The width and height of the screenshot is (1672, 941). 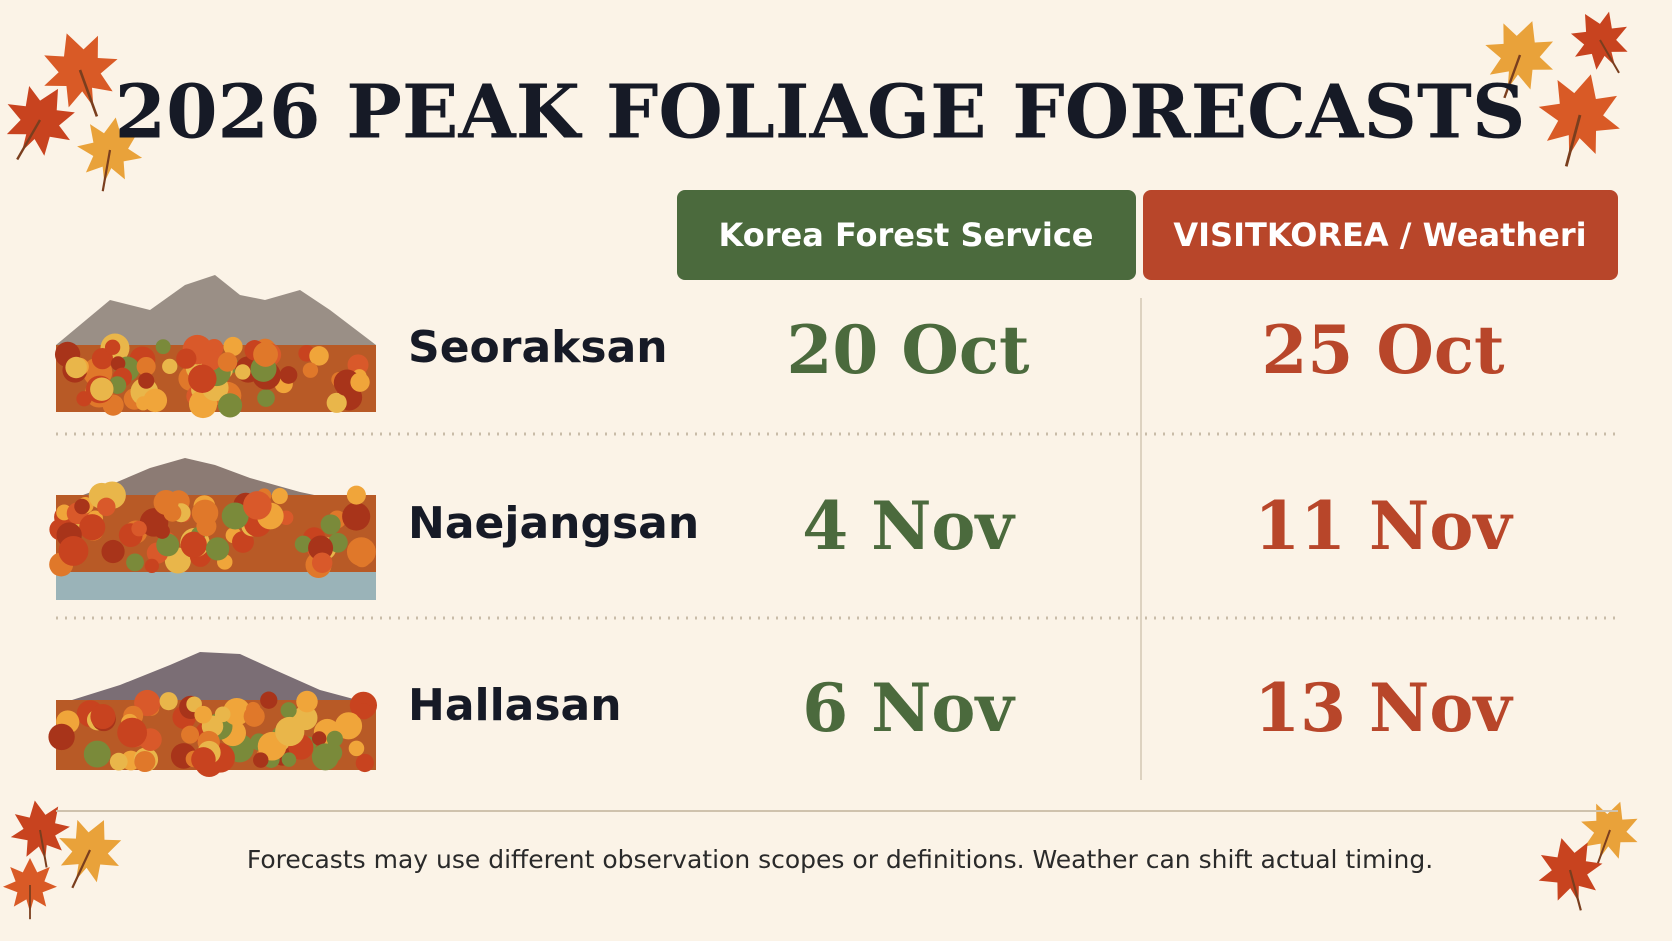 I want to click on forecast-date: 6 Nov, so click(x=908, y=708).